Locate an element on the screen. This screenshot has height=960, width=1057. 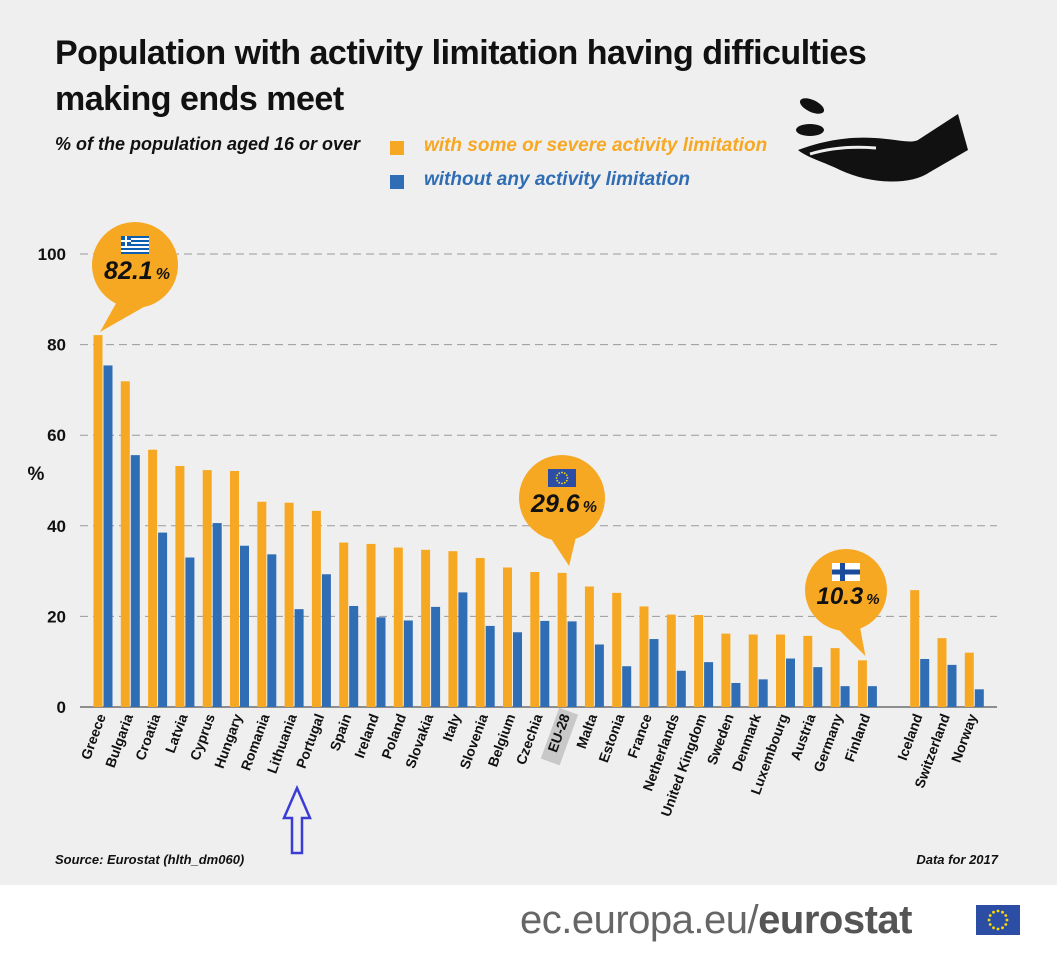
x-tick-group: Ireland is located at coordinates (366, 736).